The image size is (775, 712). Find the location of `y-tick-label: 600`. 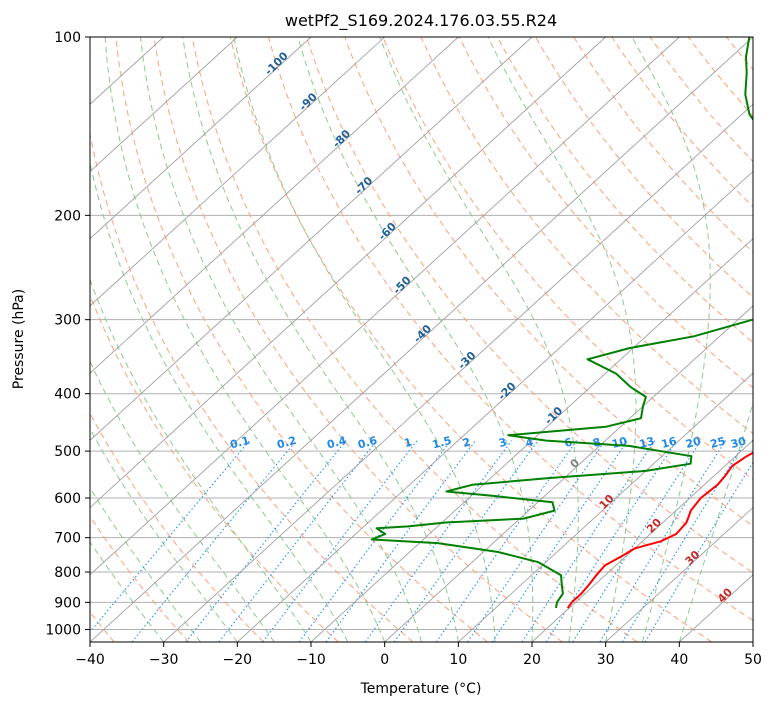

y-tick-label: 600 is located at coordinates (67, 499).